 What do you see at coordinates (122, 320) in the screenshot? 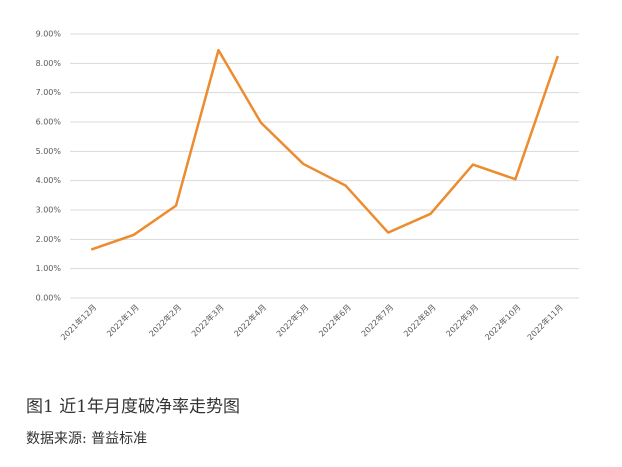
I see `x-tick-label: 2022年1月` at bounding box center [122, 320].